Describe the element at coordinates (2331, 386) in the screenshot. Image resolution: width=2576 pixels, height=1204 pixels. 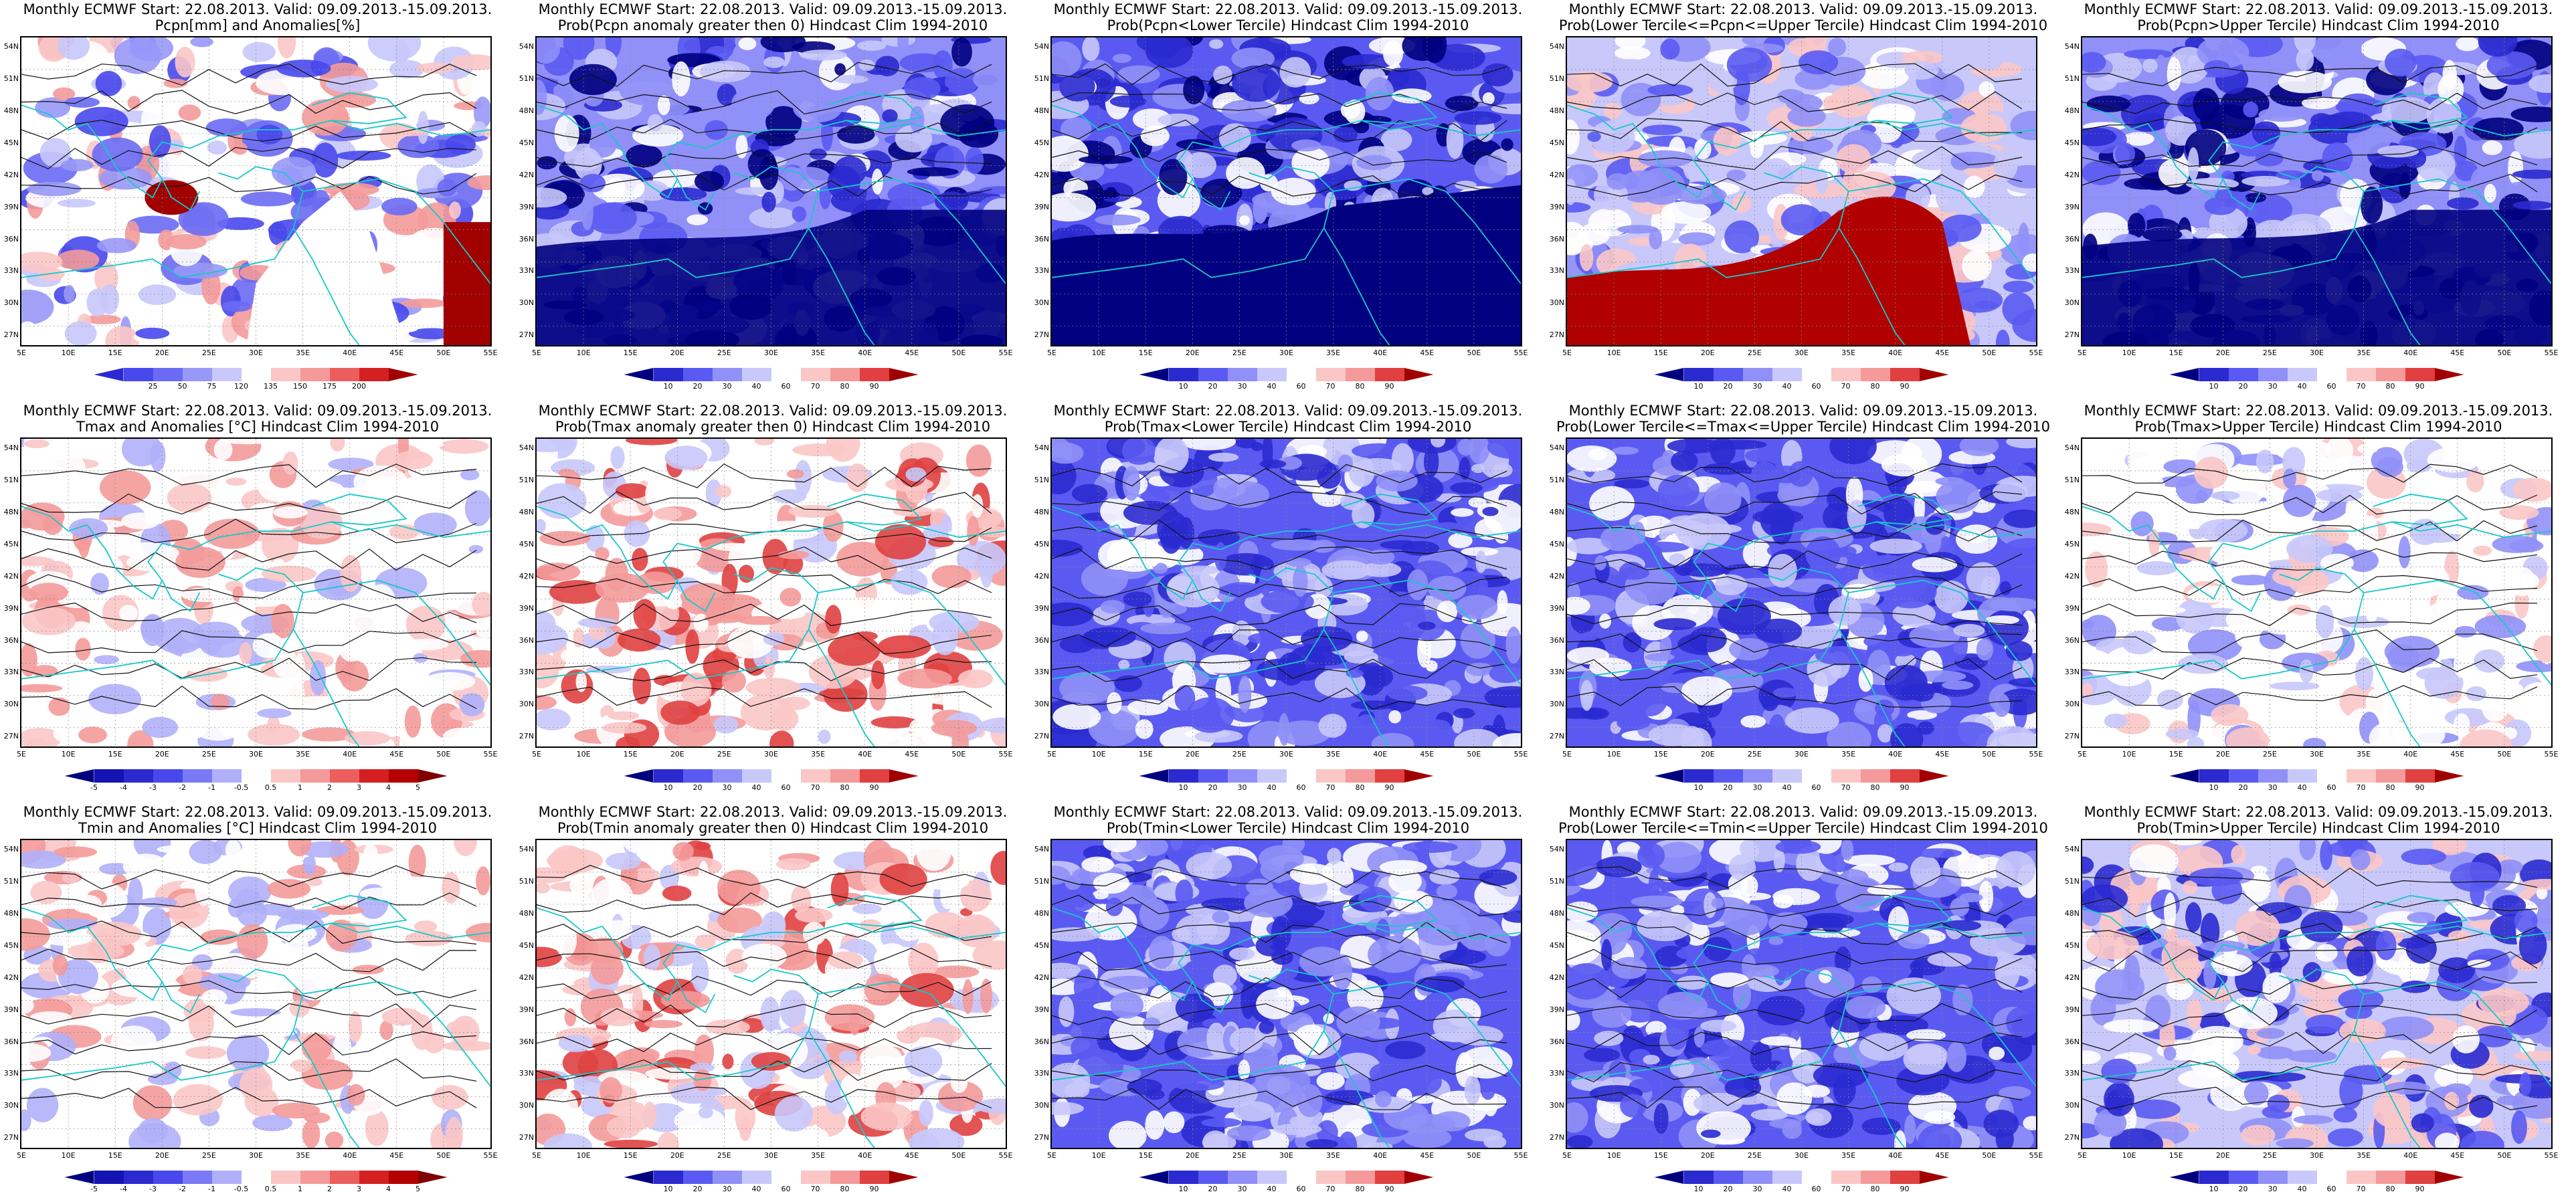
I see `colorbar-label: 60` at that location.